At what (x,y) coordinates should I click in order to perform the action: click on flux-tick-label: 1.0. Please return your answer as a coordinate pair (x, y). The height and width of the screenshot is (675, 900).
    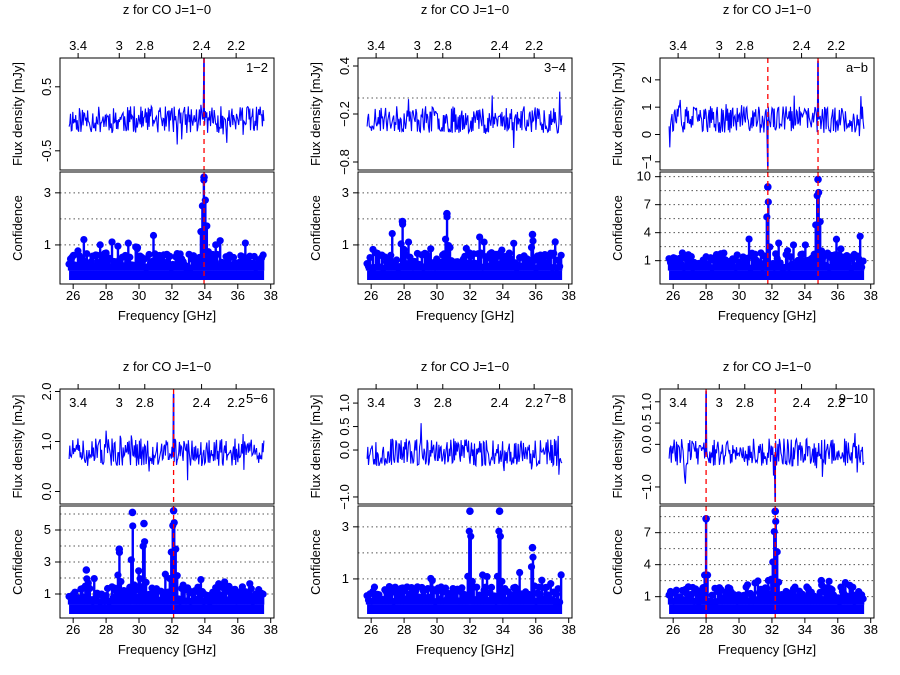
    Looking at the image, I should click on (46, 441).